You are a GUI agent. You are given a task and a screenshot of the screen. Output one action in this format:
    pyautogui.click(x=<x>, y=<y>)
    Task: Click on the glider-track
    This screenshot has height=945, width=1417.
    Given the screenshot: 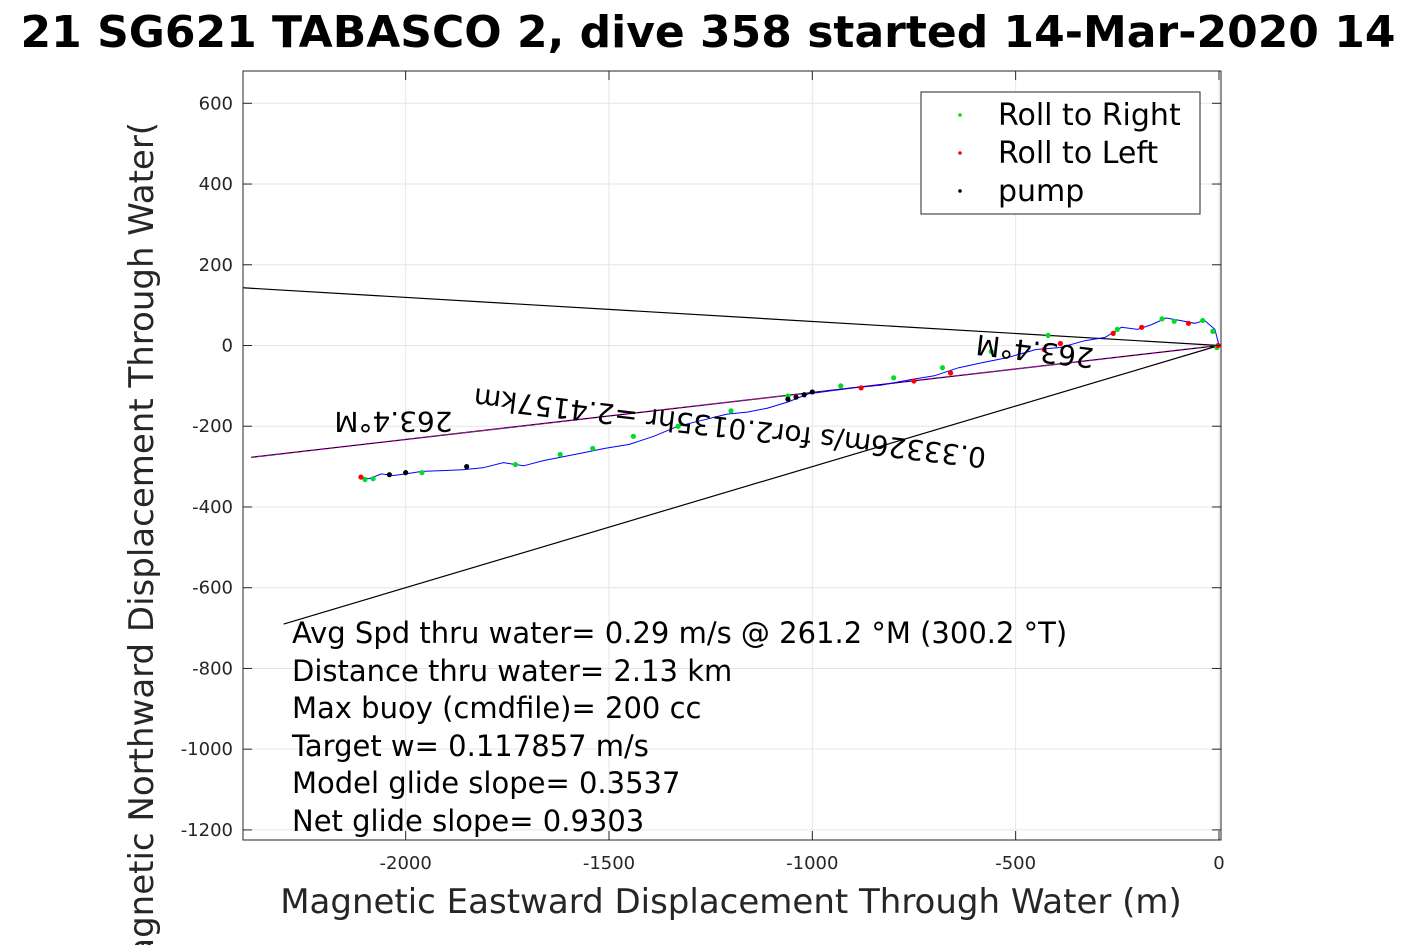 What is the action you would take?
    pyautogui.click(x=790, y=398)
    